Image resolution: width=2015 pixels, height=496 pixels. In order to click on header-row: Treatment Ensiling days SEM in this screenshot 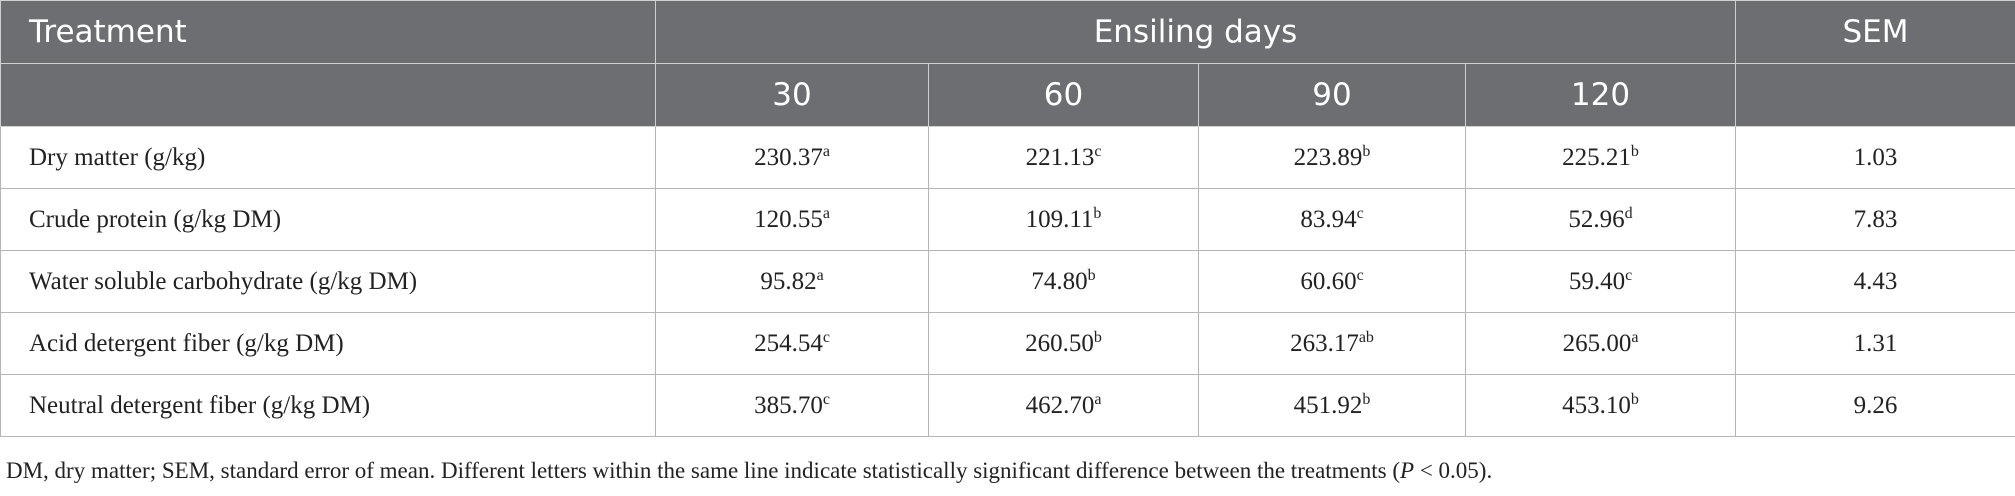, I will do `click(1007, 32)`.